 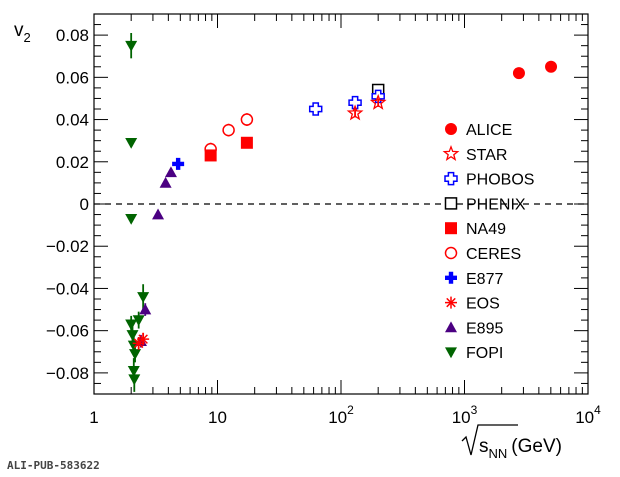 What do you see at coordinates (72, 77) in the screenshot?
I see `y-tick-label: 0.06` at bounding box center [72, 77].